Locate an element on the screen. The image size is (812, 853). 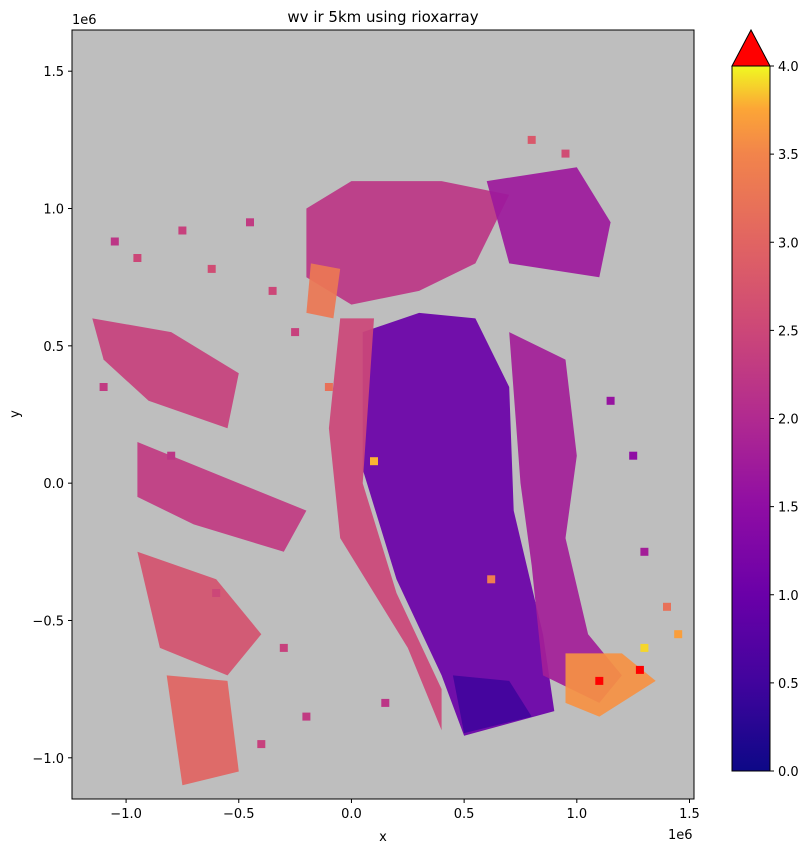
colorbar-tick-label: 0.5 is located at coordinates (788, 684).